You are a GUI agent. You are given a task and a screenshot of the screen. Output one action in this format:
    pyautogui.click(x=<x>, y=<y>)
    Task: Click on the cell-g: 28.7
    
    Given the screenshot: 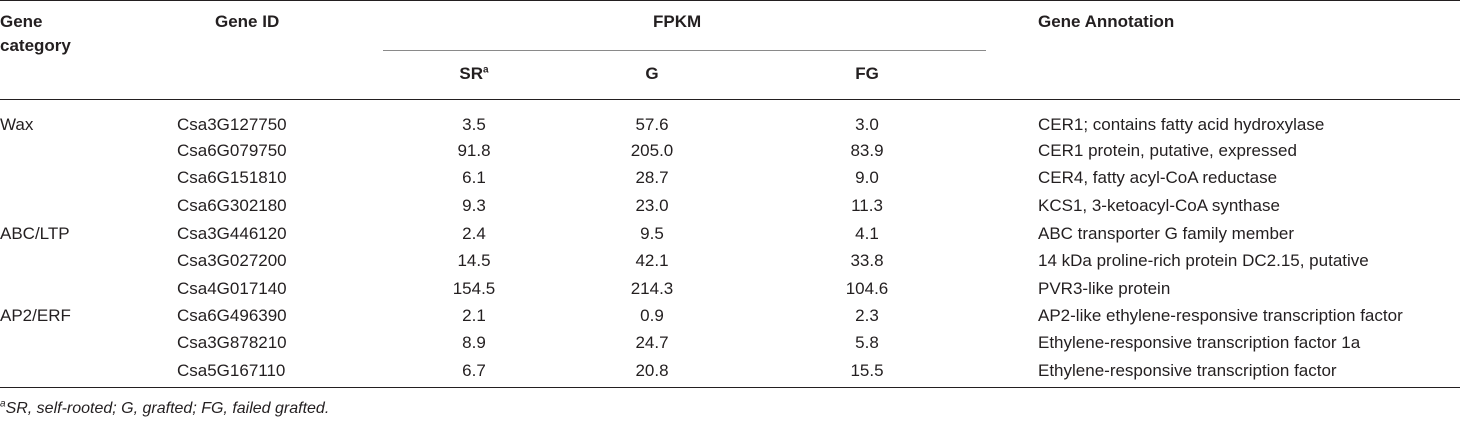 What is the action you would take?
    pyautogui.click(x=652, y=177)
    